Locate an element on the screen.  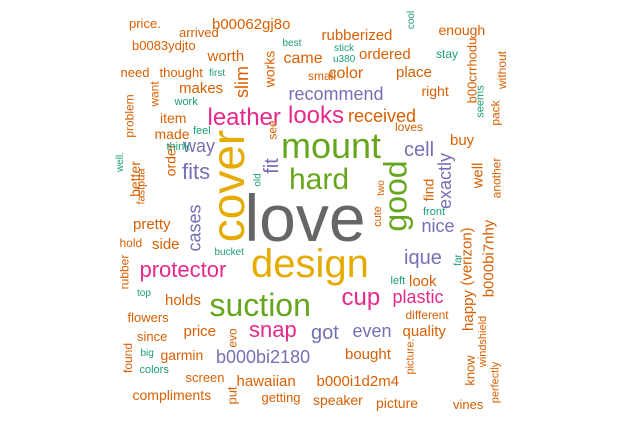
word-enough: enough is located at coordinates (462, 30).